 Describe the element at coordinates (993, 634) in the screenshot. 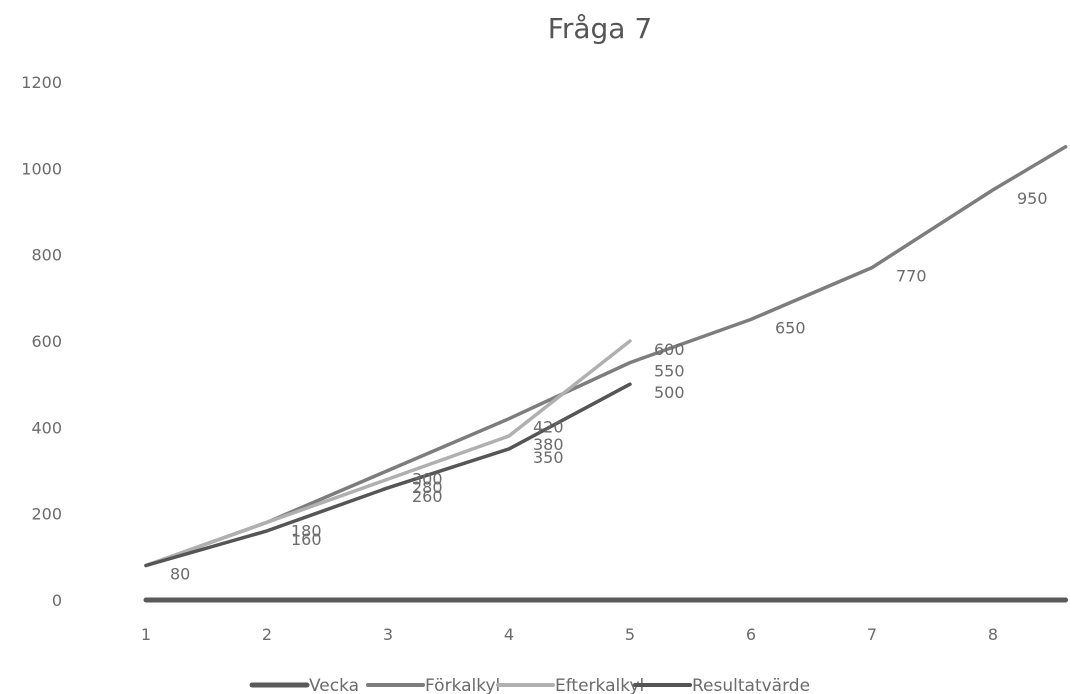

I see `x-tick-label: 8` at that location.